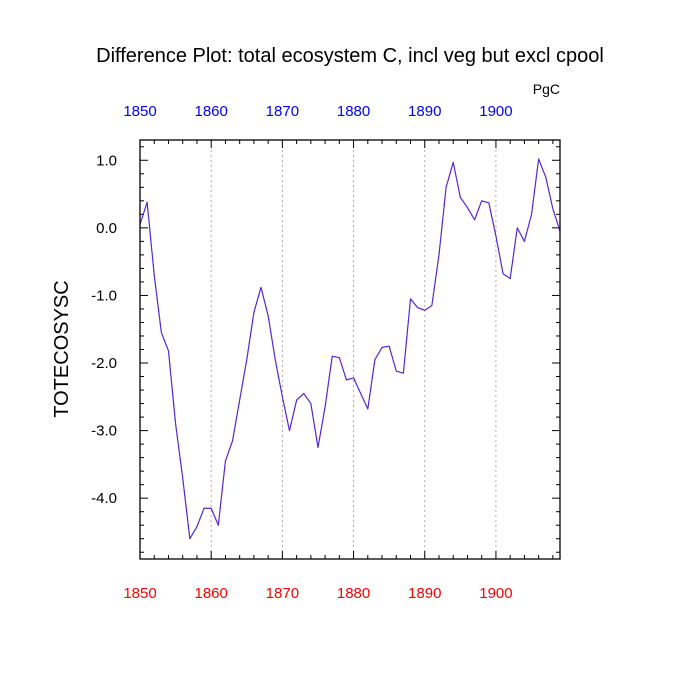 The height and width of the screenshot is (700, 700). What do you see at coordinates (424, 593) in the screenshot?
I see `bottom-x-tick-label: 1890` at bounding box center [424, 593].